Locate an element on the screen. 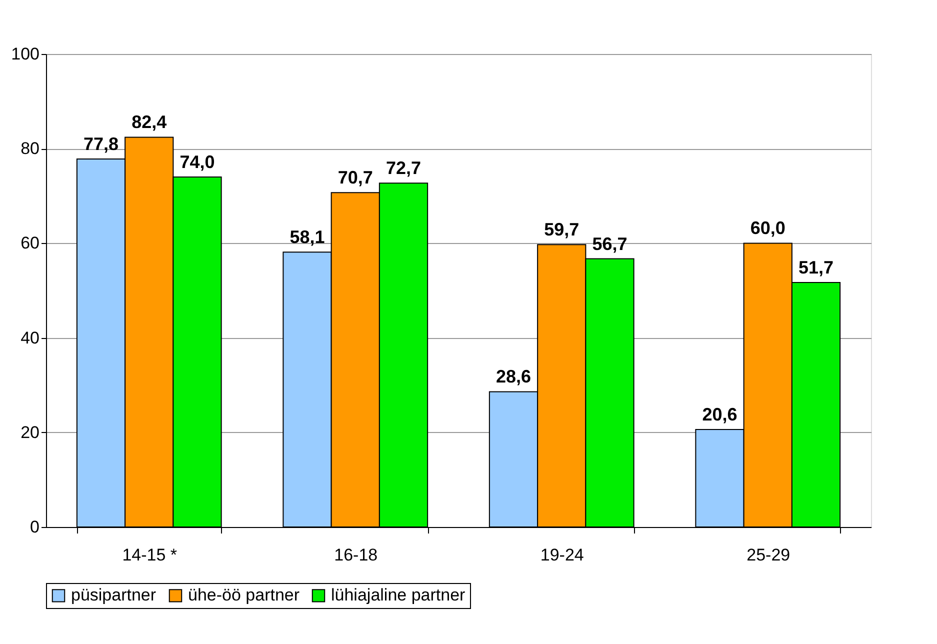 This screenshot has height=644, width=937. data-label: 72,7 is located at coordinates (404, 168).